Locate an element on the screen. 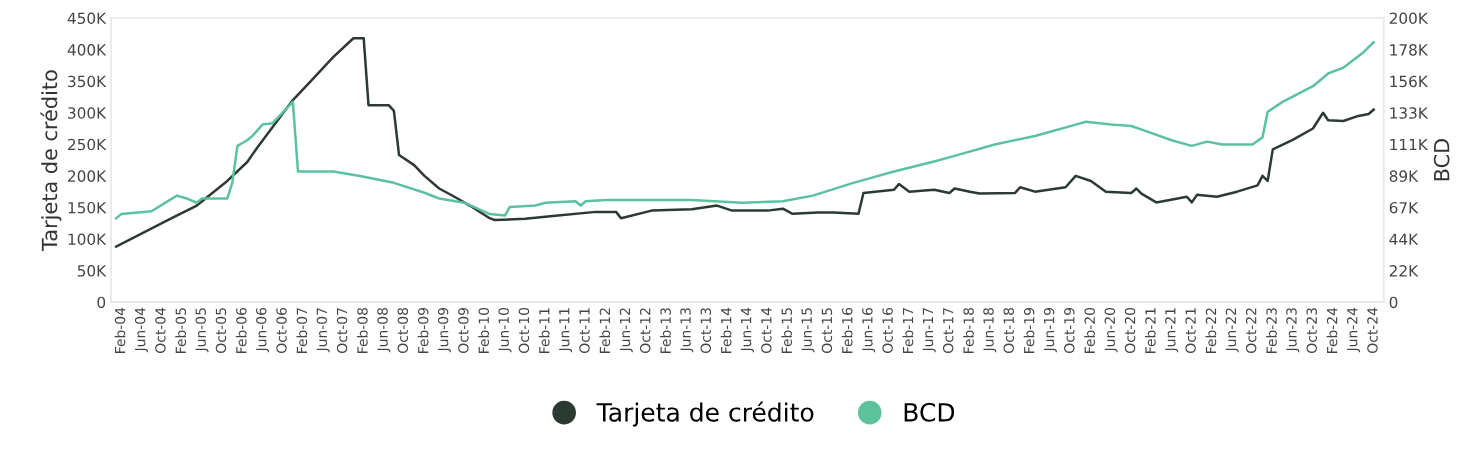 The image size is (1480, 451). x-tick-label: Oct-13 is located at coordinates (706, 330).